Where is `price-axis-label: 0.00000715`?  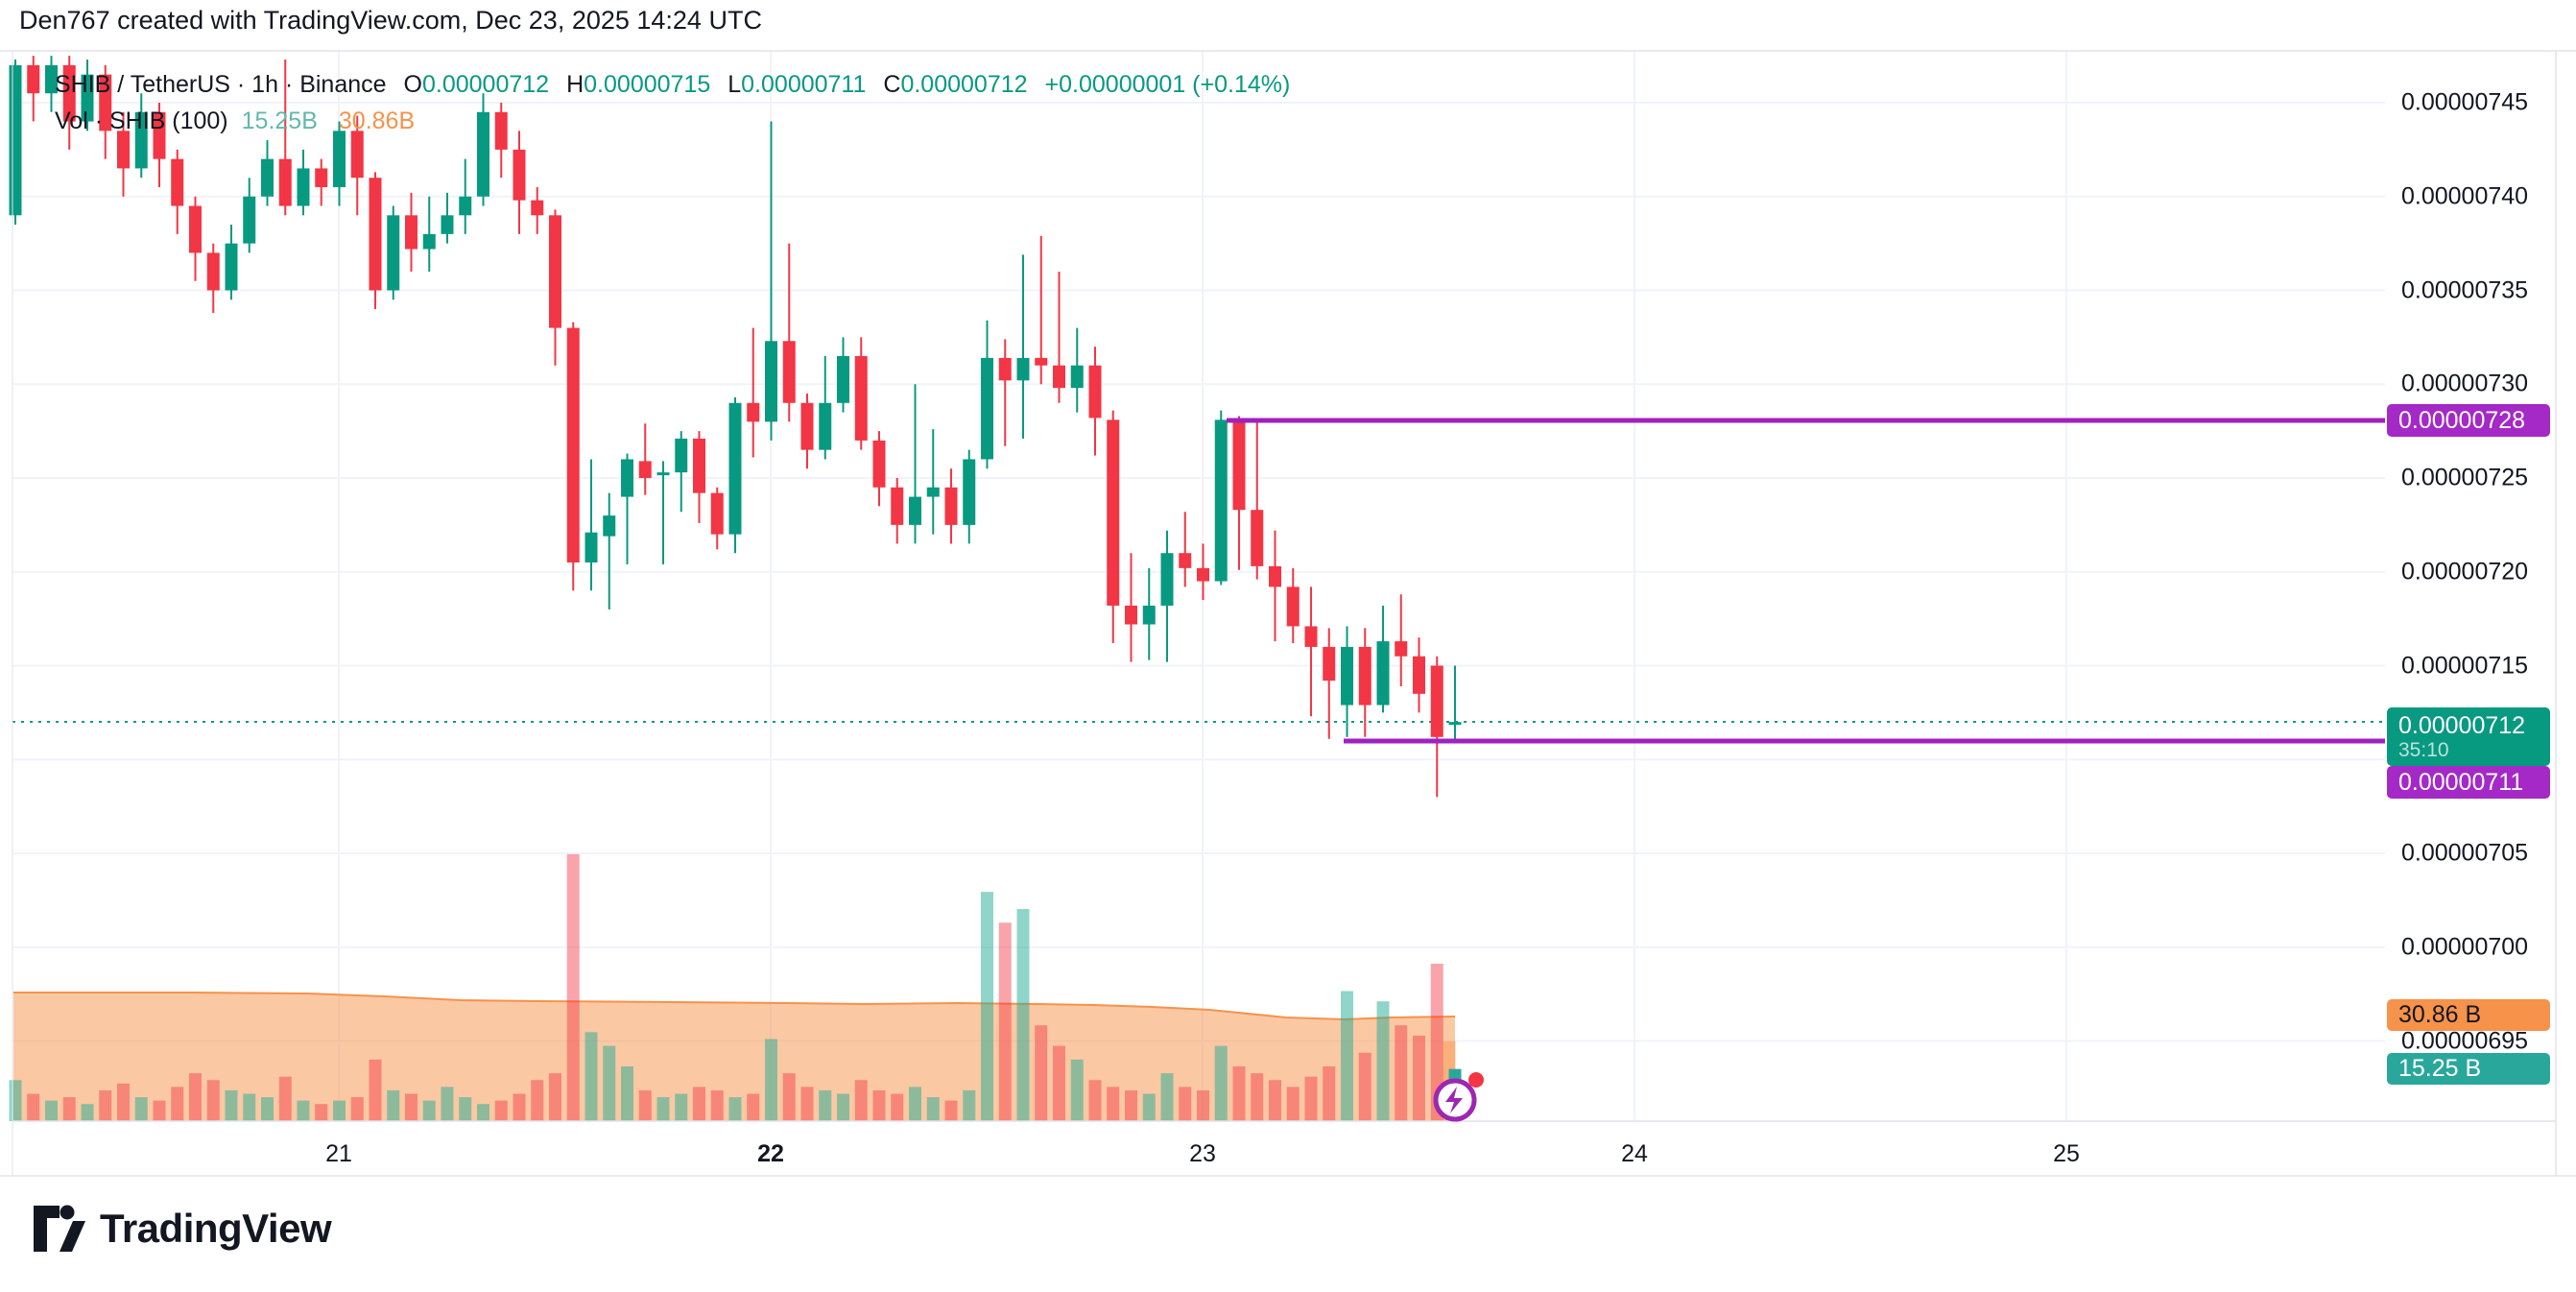
price-axis-label: 0.00000715 is located at coordinates (2465, 665).